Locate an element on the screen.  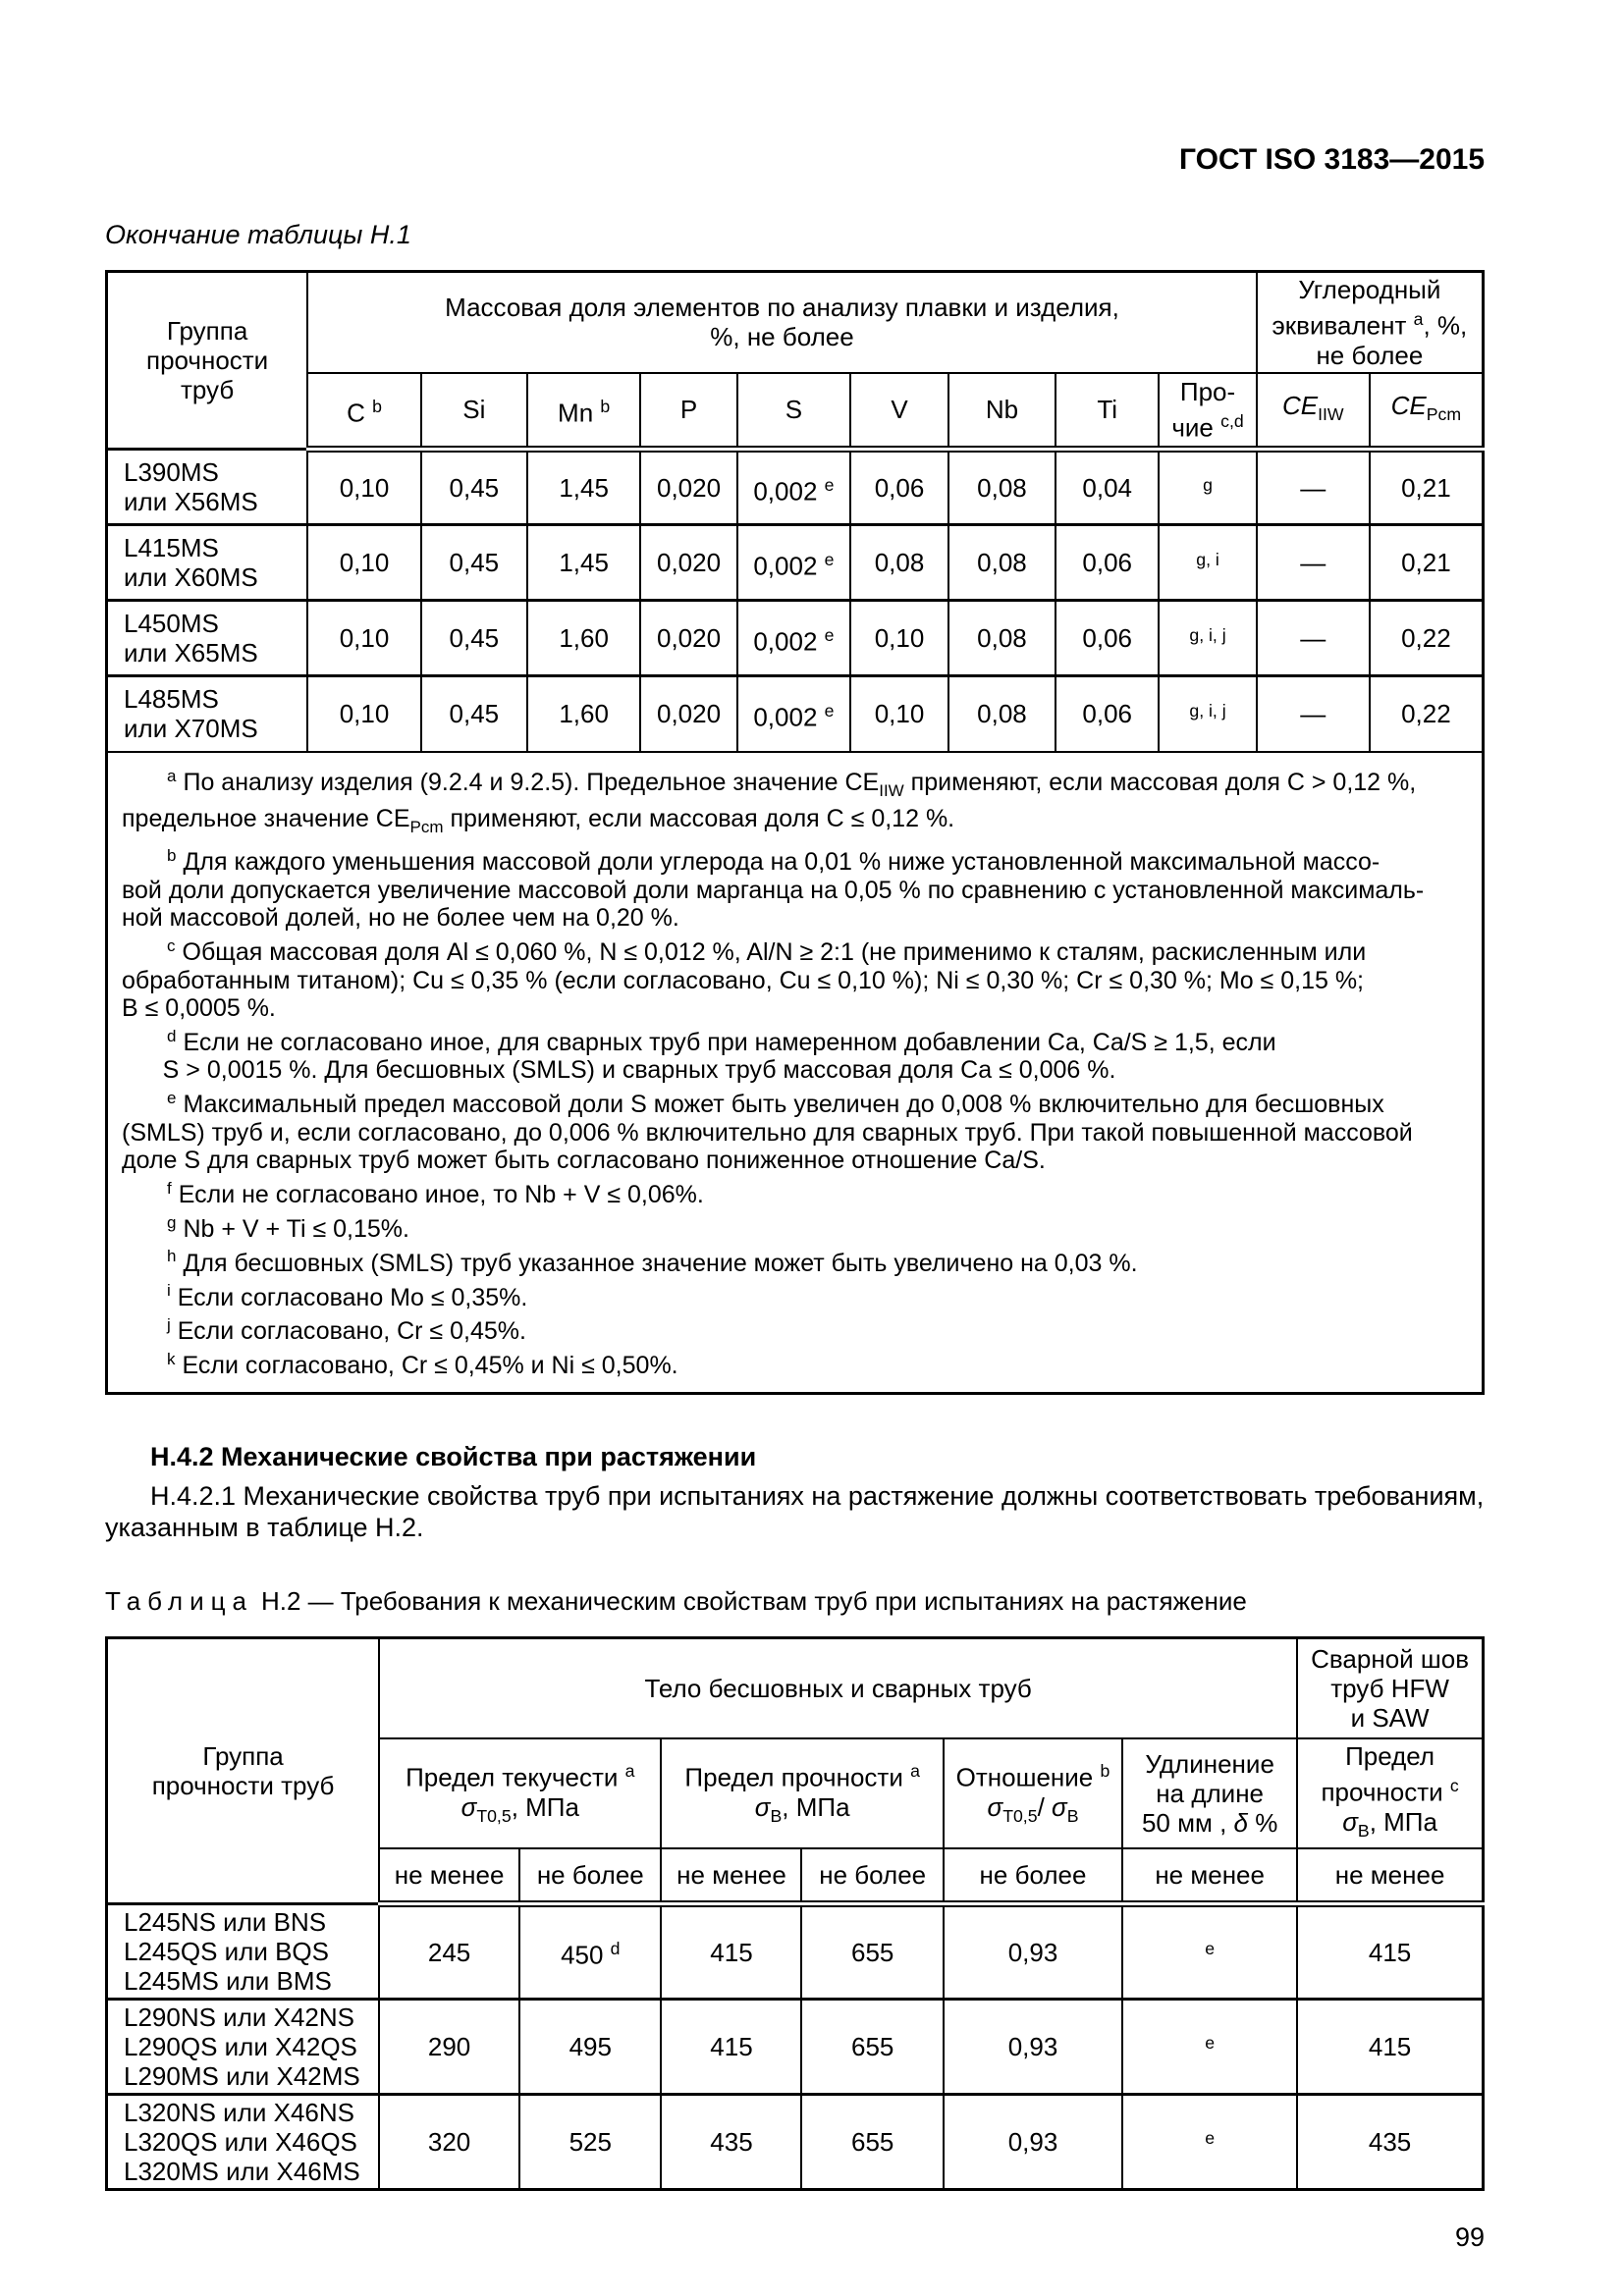
h1-col-ce-pcm: CEPcm is located at coordinates (1426, 412).